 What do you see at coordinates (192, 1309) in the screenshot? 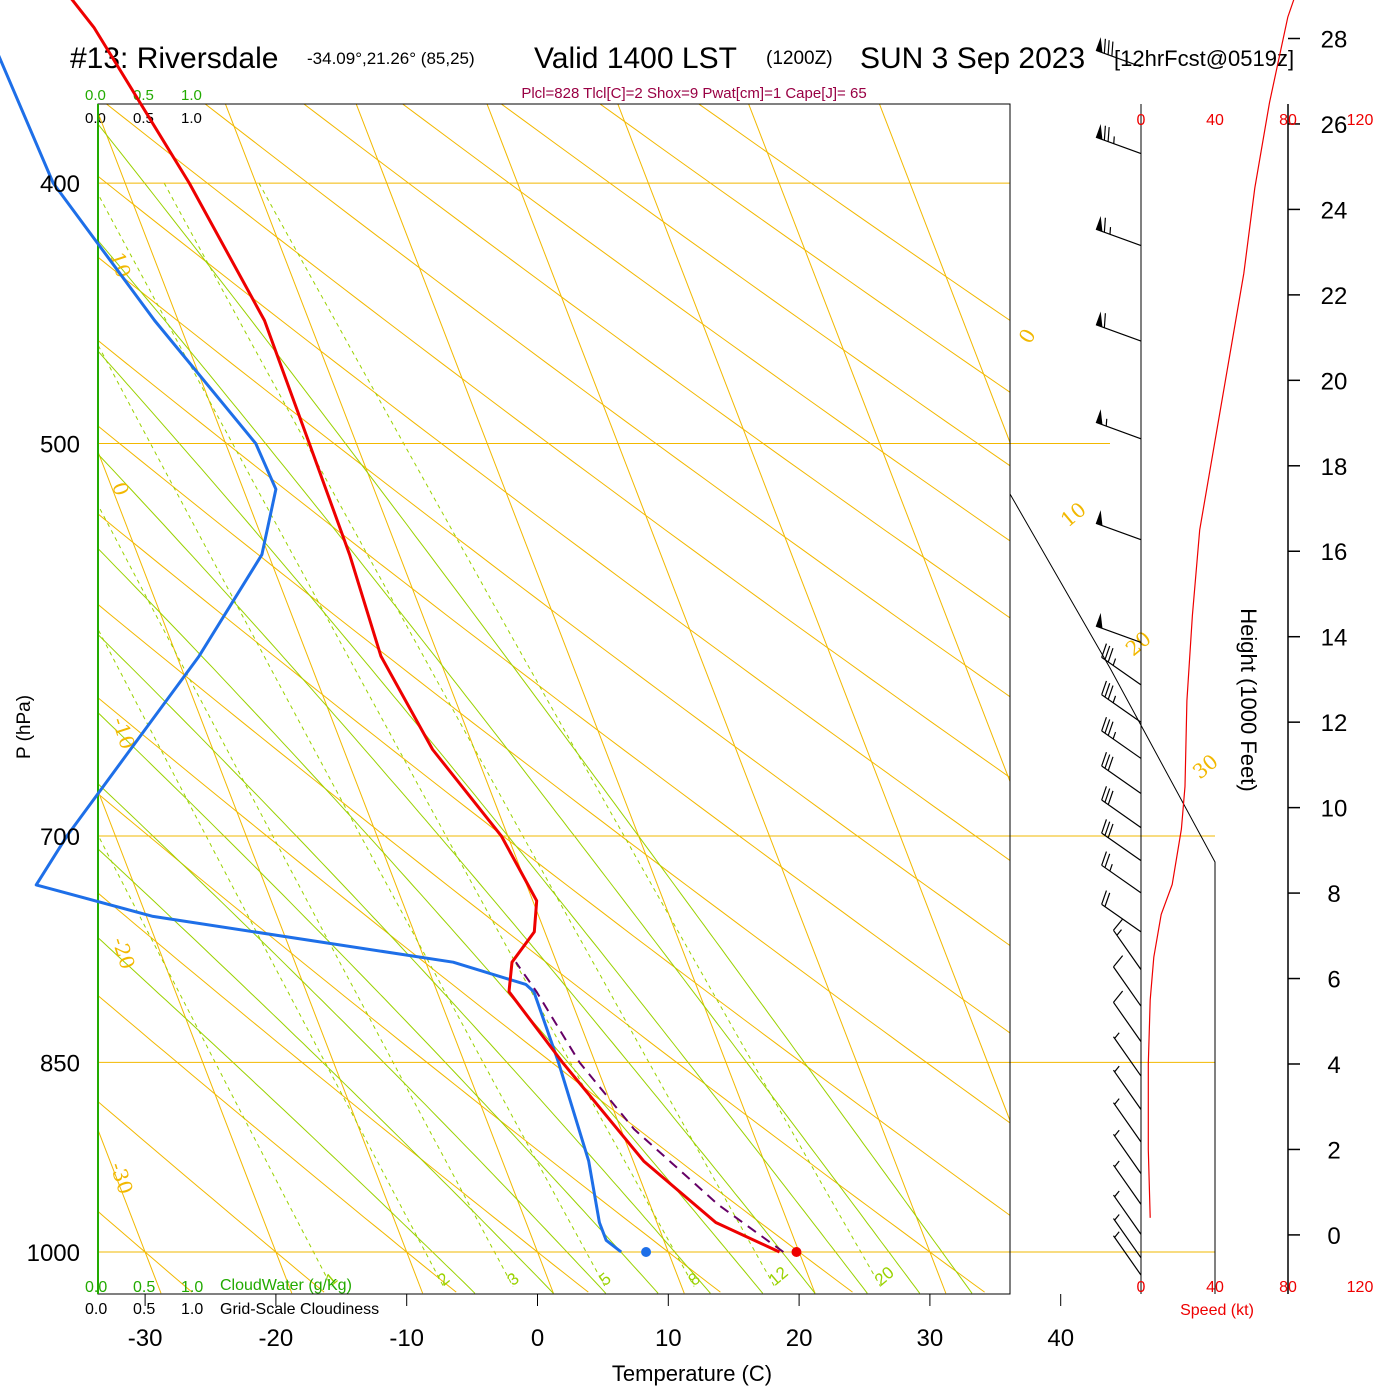
I see `cloudiness-tick: 1.0` at bounding box center [192, 1309].